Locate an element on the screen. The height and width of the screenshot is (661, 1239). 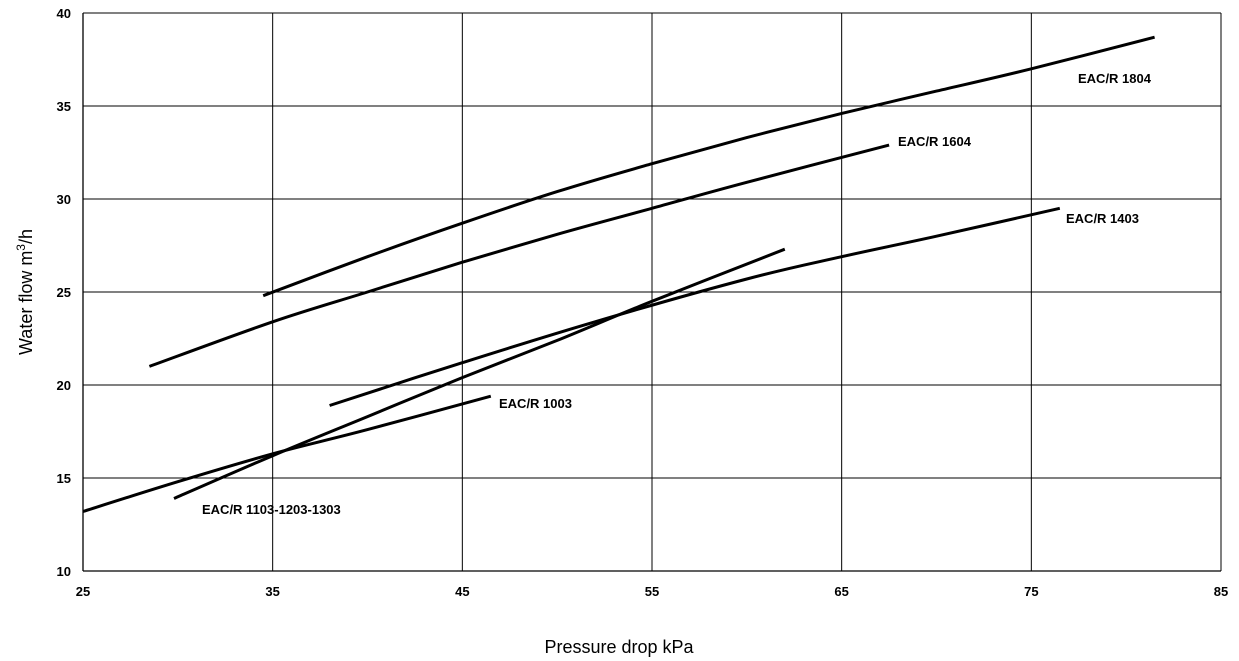
series-label-2: EAC/R 1604 is located at coordinates (935, 141).